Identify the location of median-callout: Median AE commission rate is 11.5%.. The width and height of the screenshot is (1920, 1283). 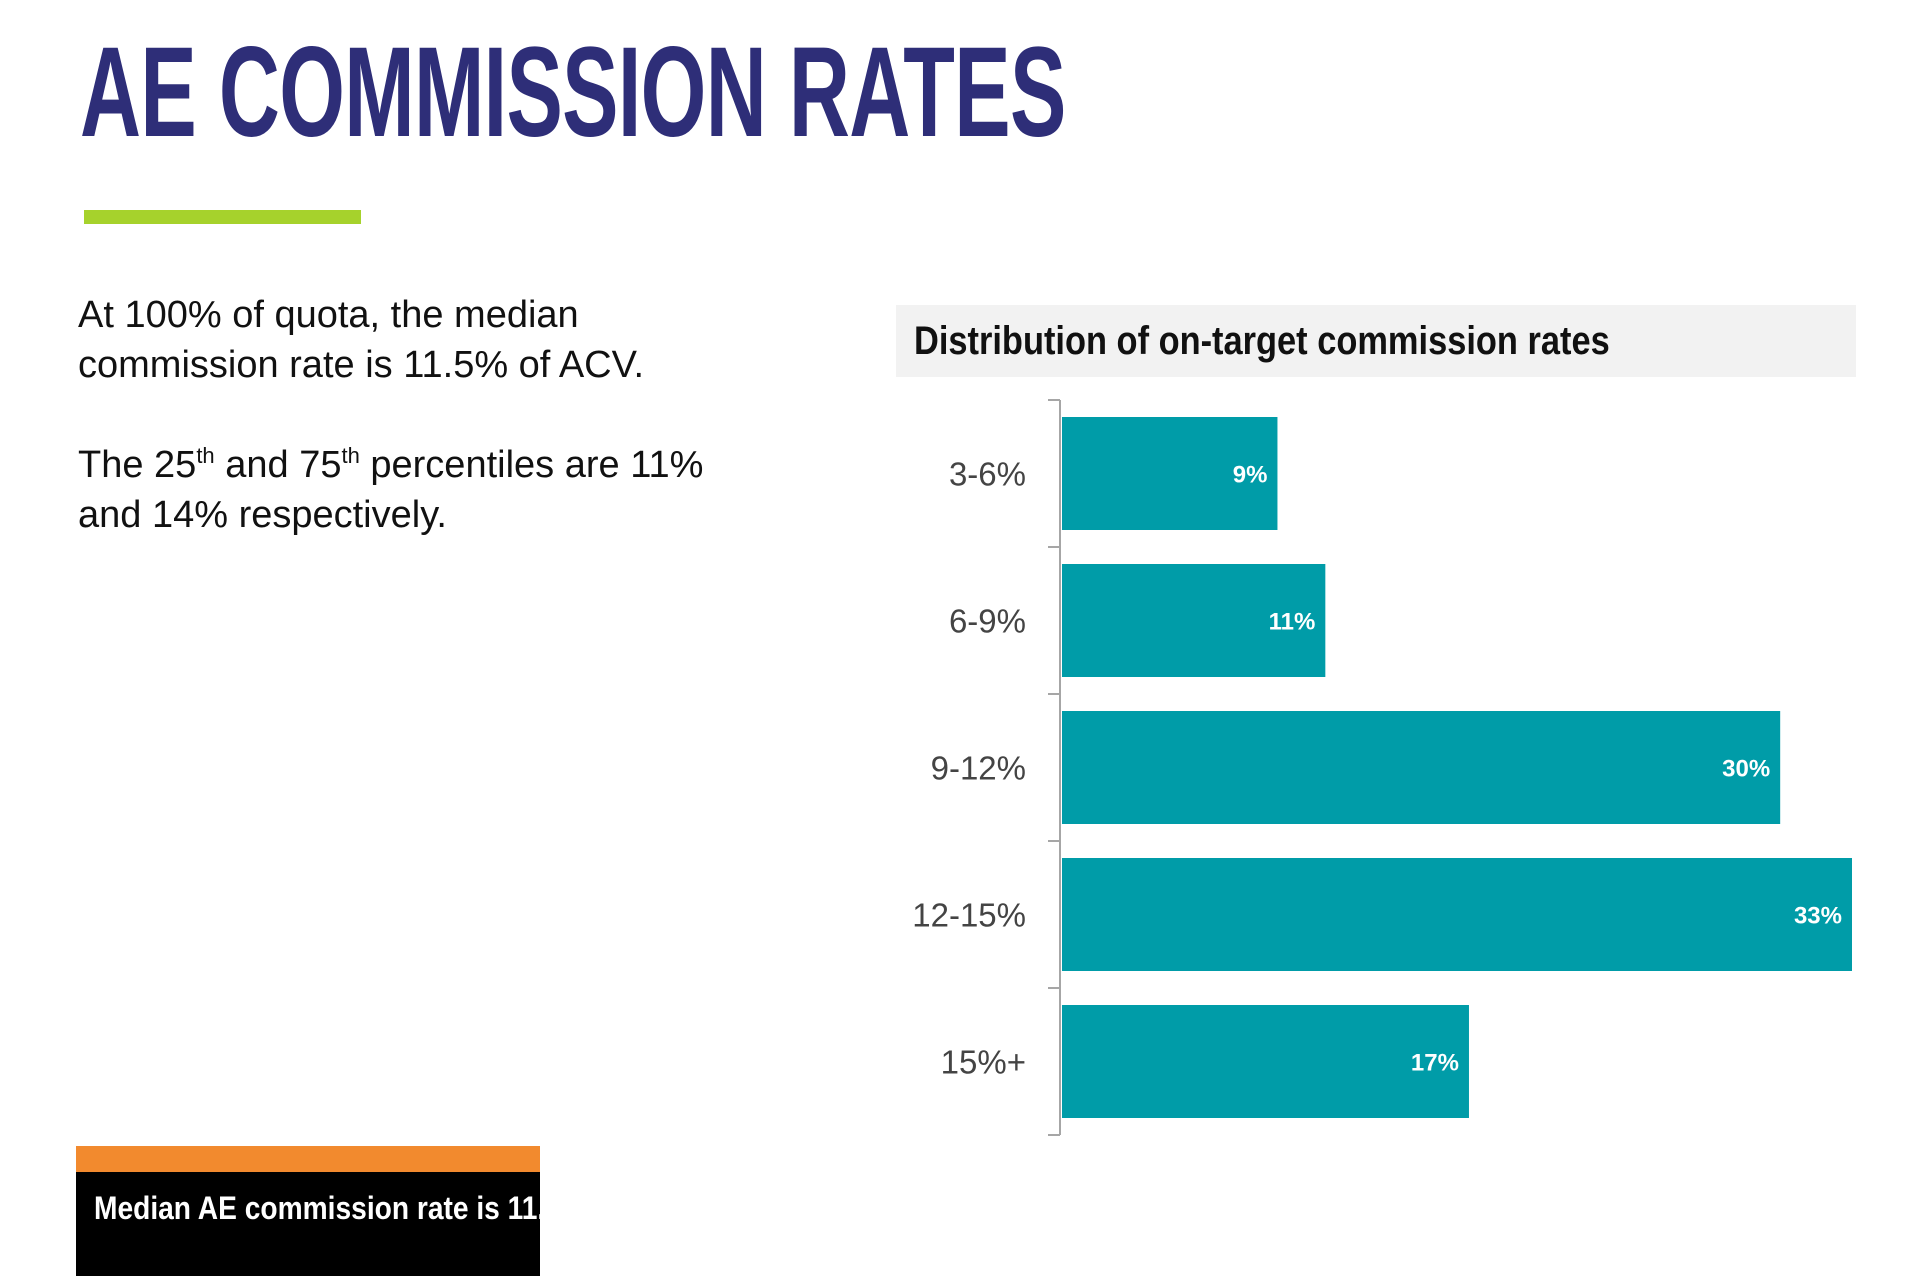
(335, 1211).